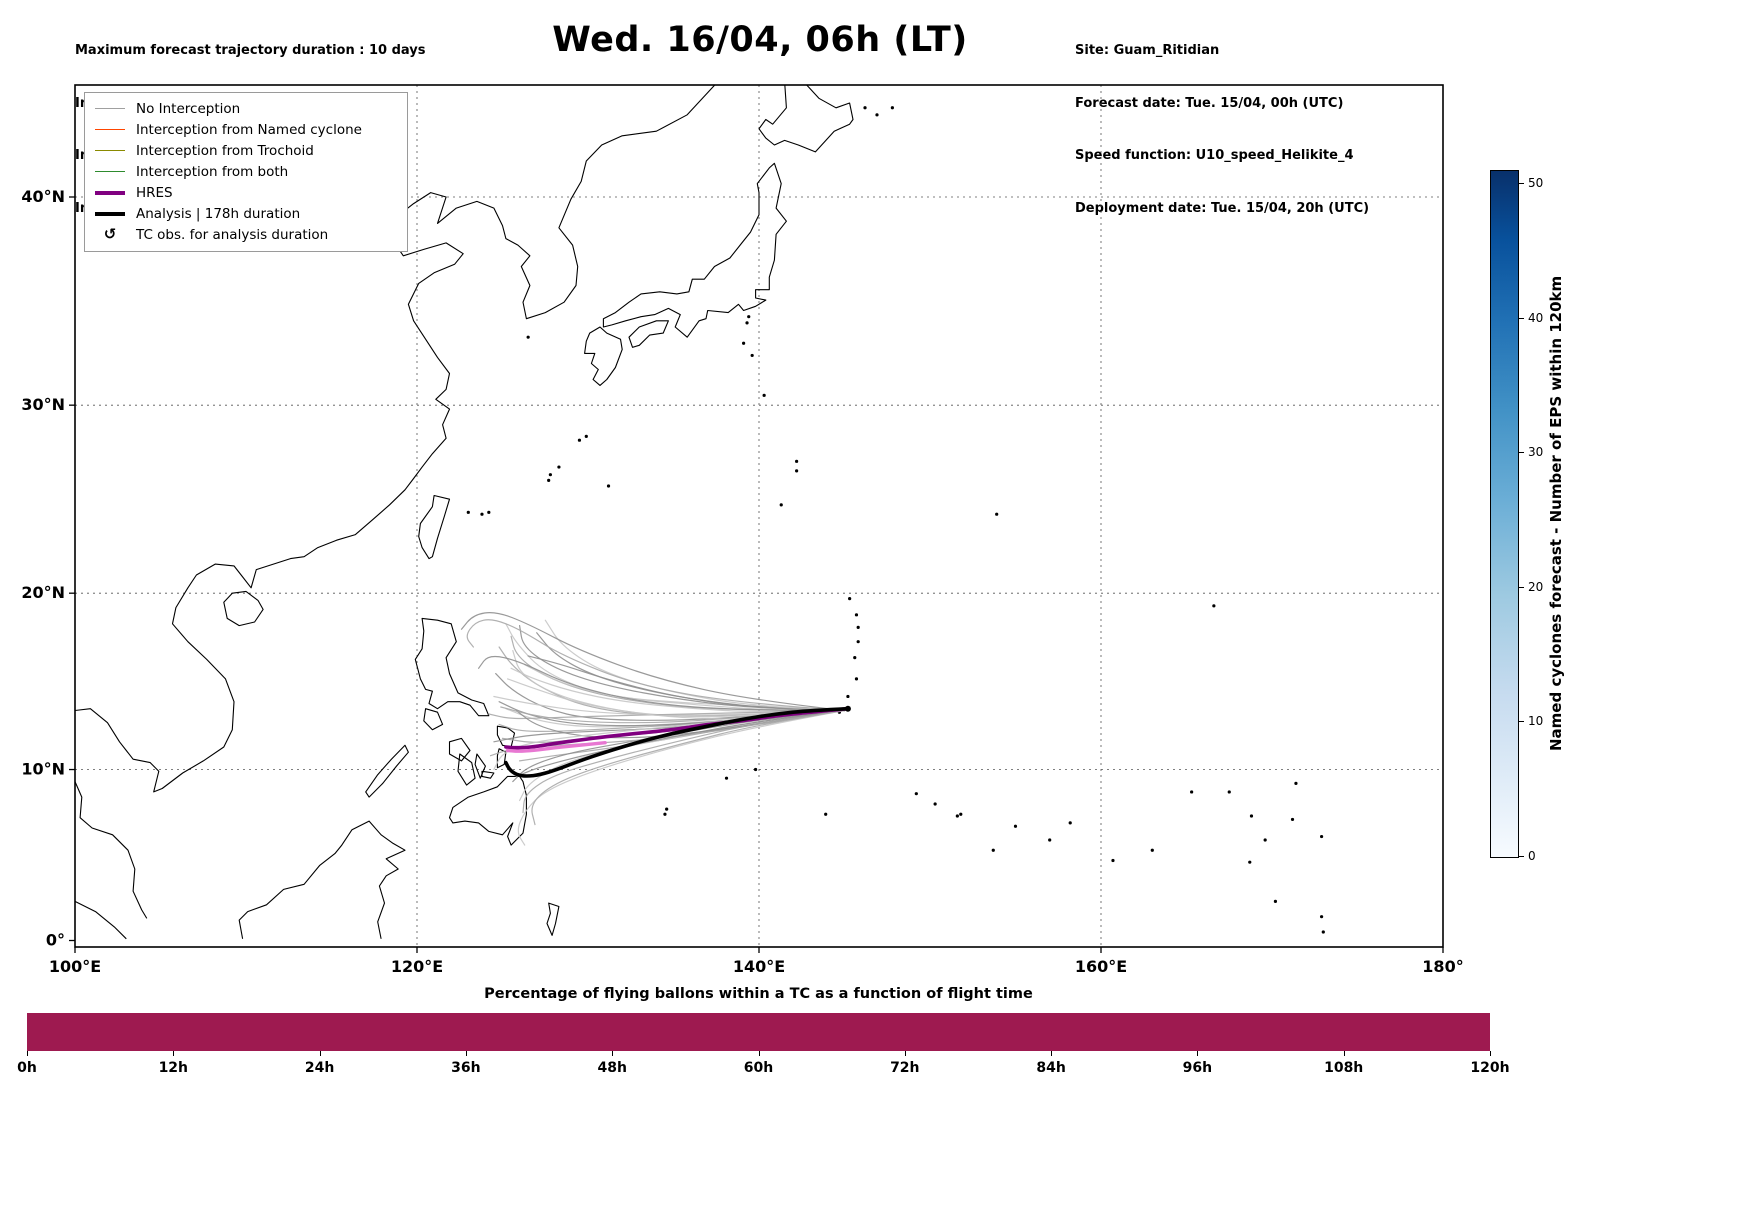  What do you see at coordinates (249, 129) in the screenshot?
I see `legend-label: Interception from Named cyclone` at bounding box center [249, 129].